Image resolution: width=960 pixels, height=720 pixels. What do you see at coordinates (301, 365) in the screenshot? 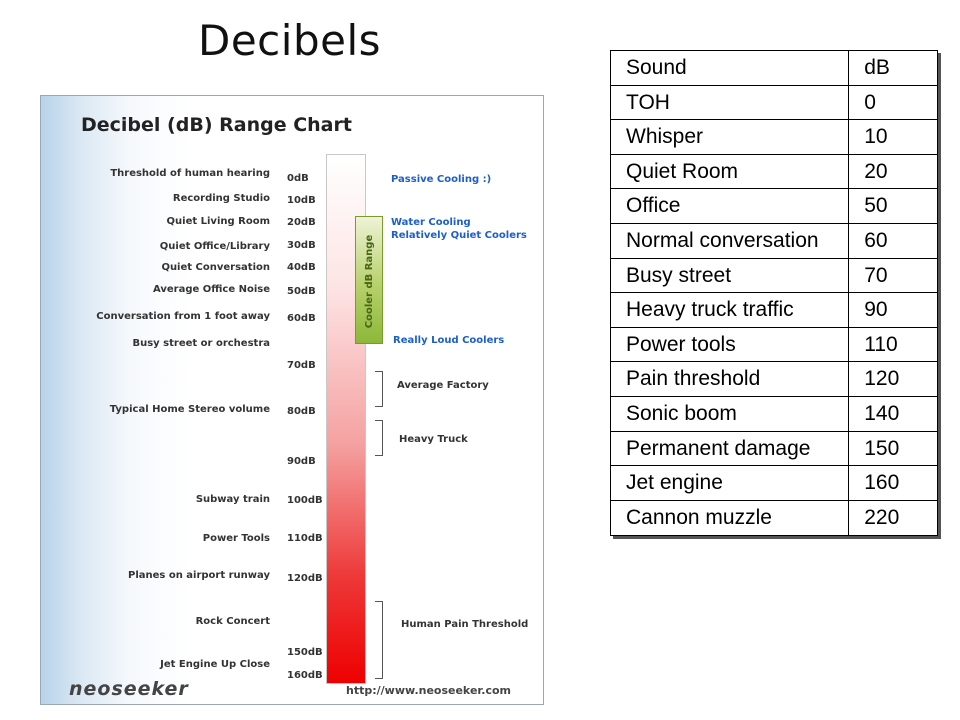
I see `db-label: 70dB` at bounding box center [301, 365].